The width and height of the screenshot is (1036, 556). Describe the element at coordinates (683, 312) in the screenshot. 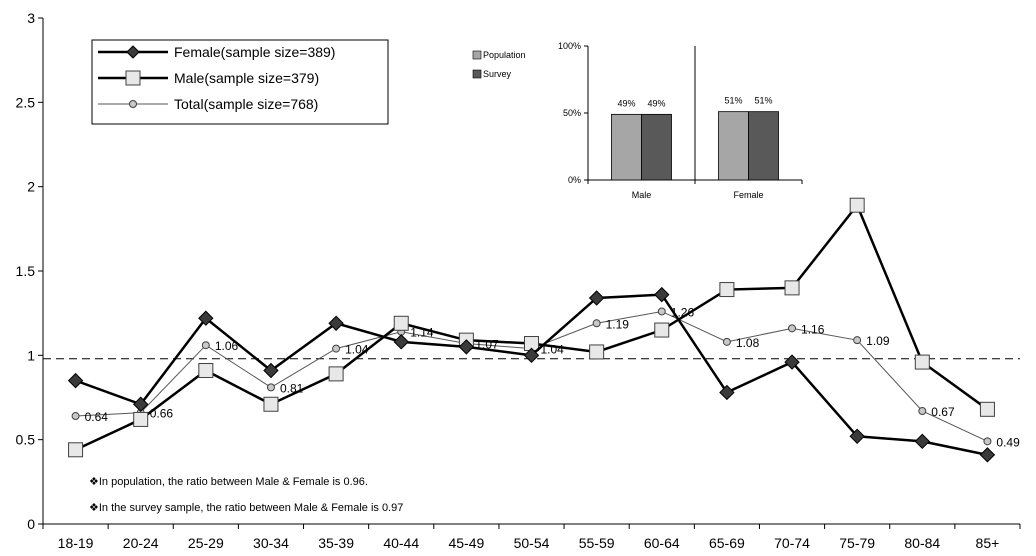

I see `data-label: 1.26` at that location.